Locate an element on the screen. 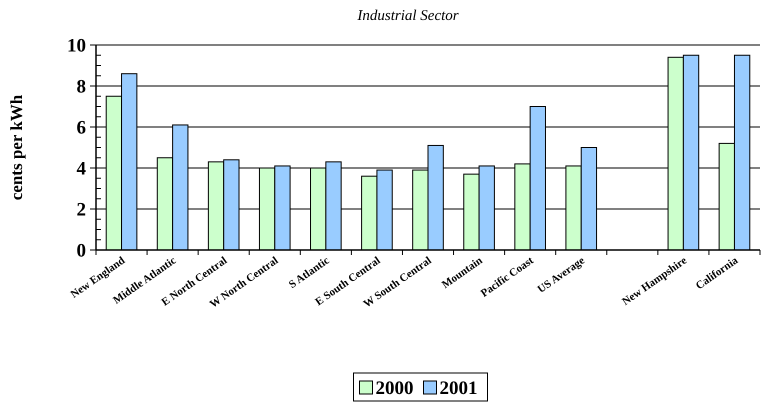 The height and width of the screenshot is (405, 761). y-tick-label: 10 is located at coordinates (76, 46).